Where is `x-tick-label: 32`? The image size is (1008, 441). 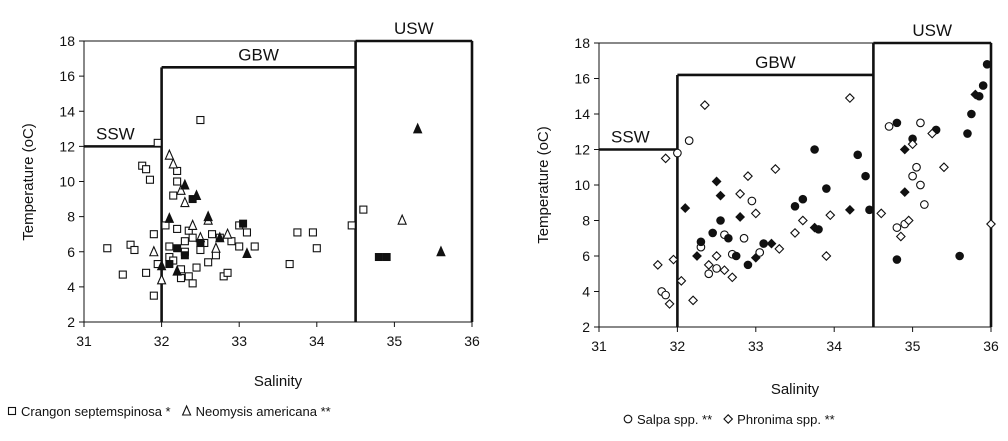 x-tick-label: 32 is located at coordinates (162, 341).